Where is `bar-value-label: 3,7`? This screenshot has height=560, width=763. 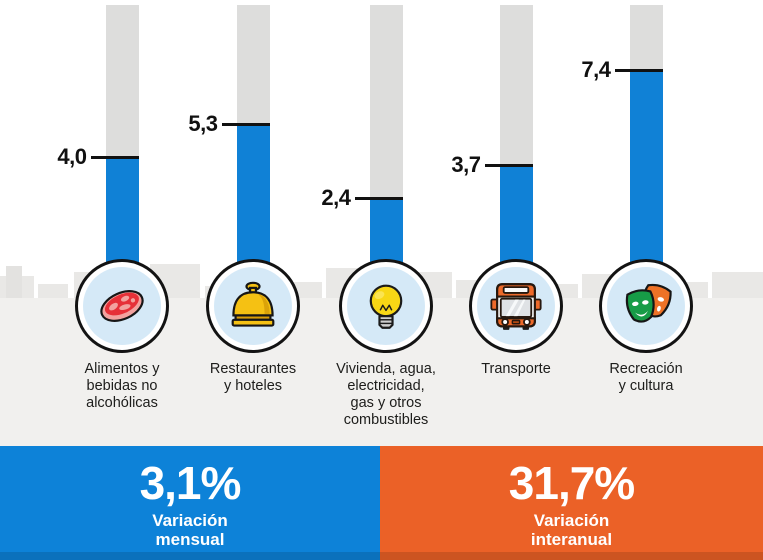 bar-value-label: 3,7 is located at coordinates (466, 164).